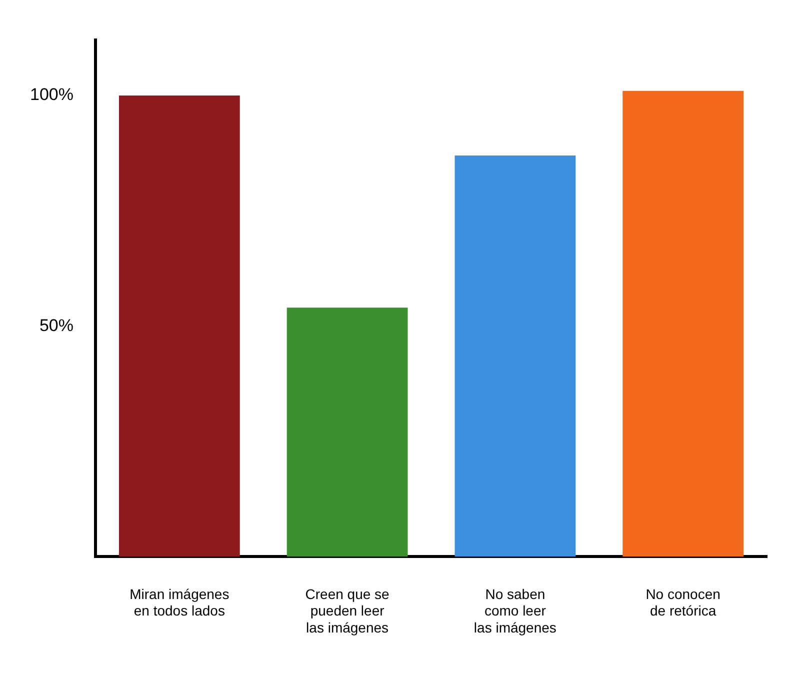  Describe the element at coordinates (180, 602) in the screenshot. I see `x-tick-label: Miran imágenes en todos lados` at that location.